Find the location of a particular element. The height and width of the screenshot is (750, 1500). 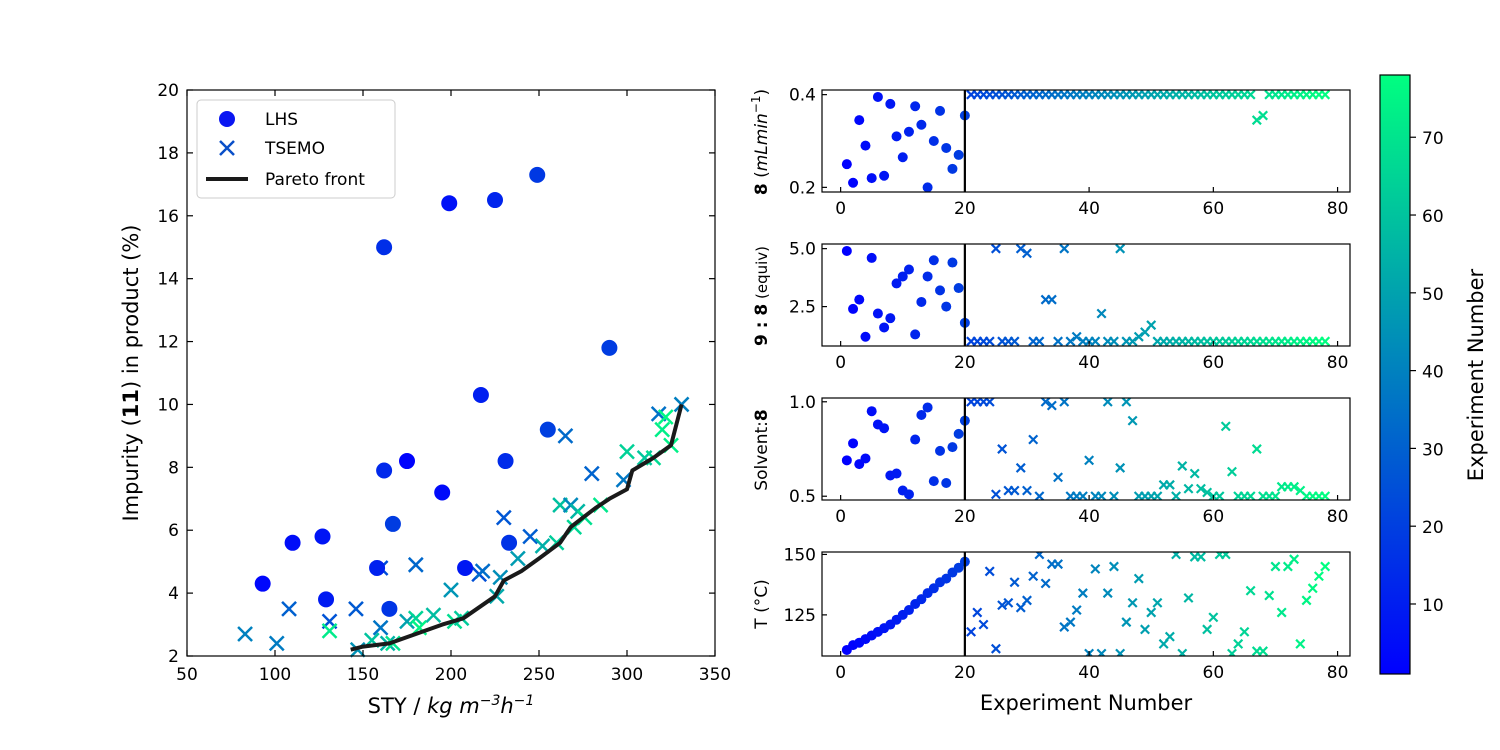

x-tick-label: 350 is located at coordinates (715, 675).